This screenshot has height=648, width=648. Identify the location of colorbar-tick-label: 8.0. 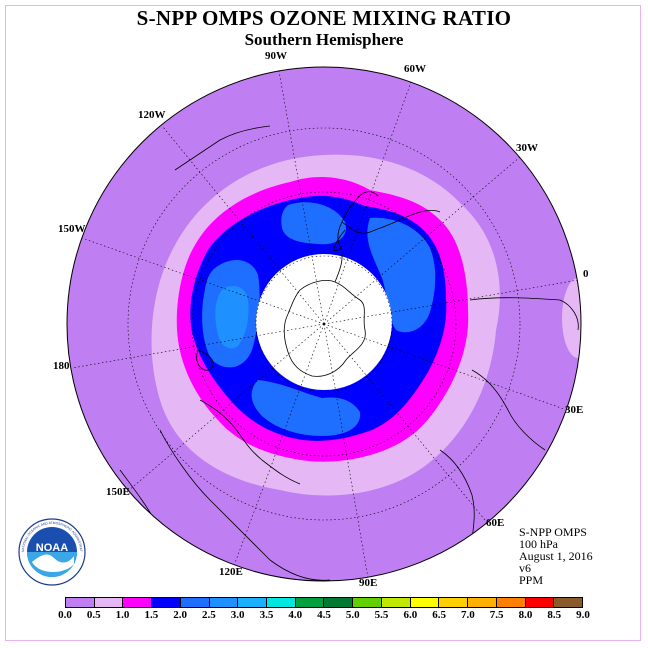
(525, 615).